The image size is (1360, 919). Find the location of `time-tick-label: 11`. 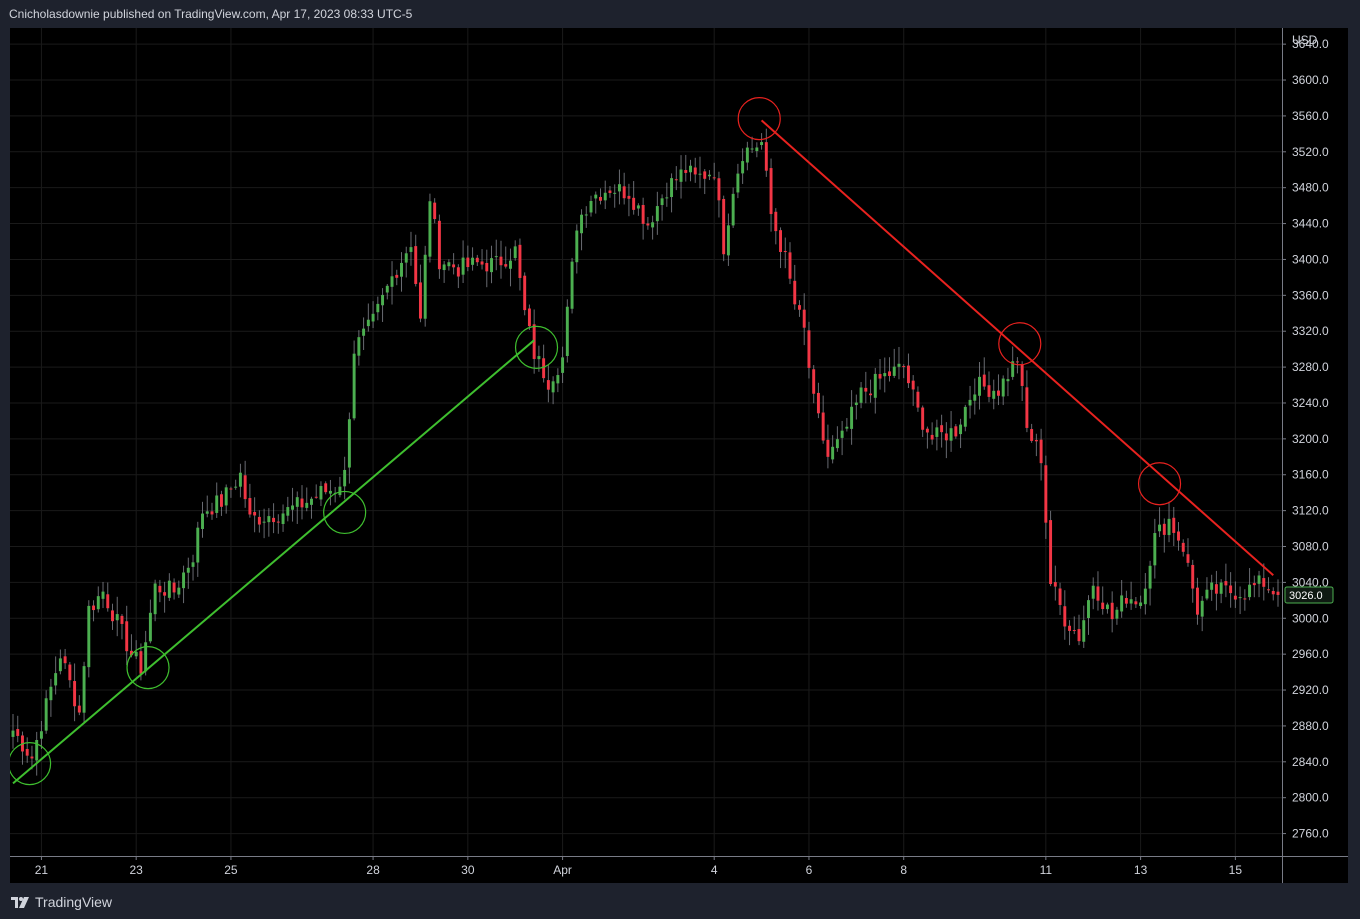

time-tick-label: 11 is located at coordinates (1046, 870).